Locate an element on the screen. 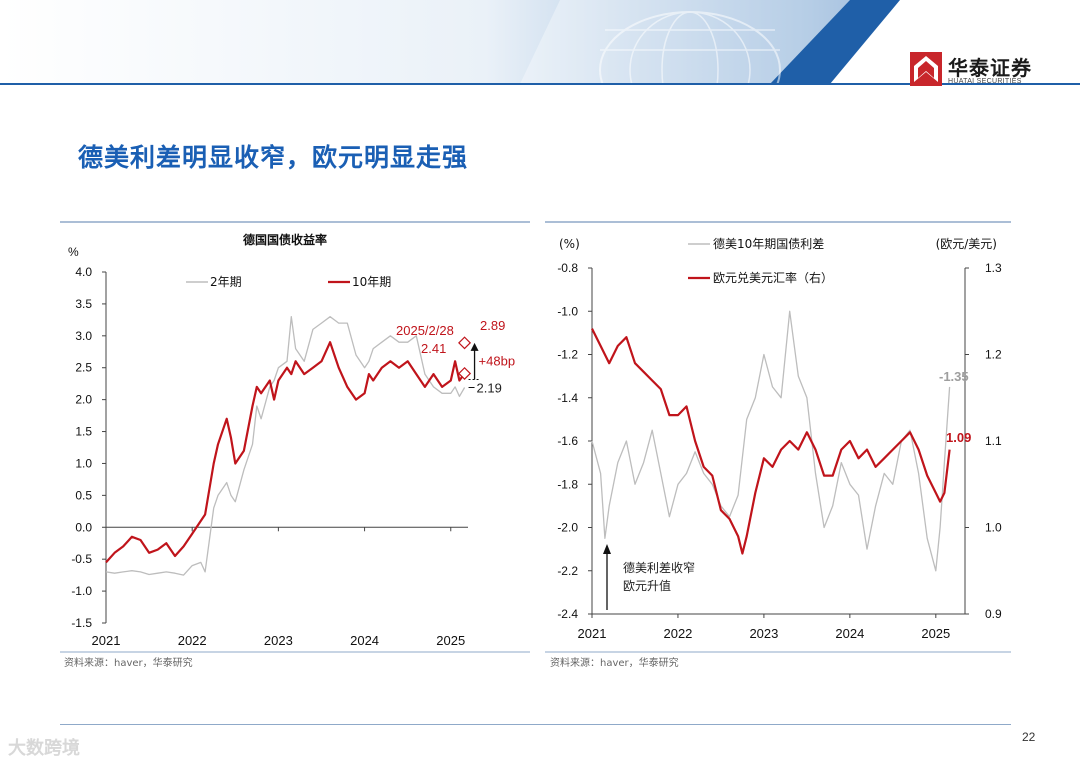 The image size is (1080, 764). company-logo: 华泰证券 HUATAI SECURITIES is located at coordinates (985, 70).